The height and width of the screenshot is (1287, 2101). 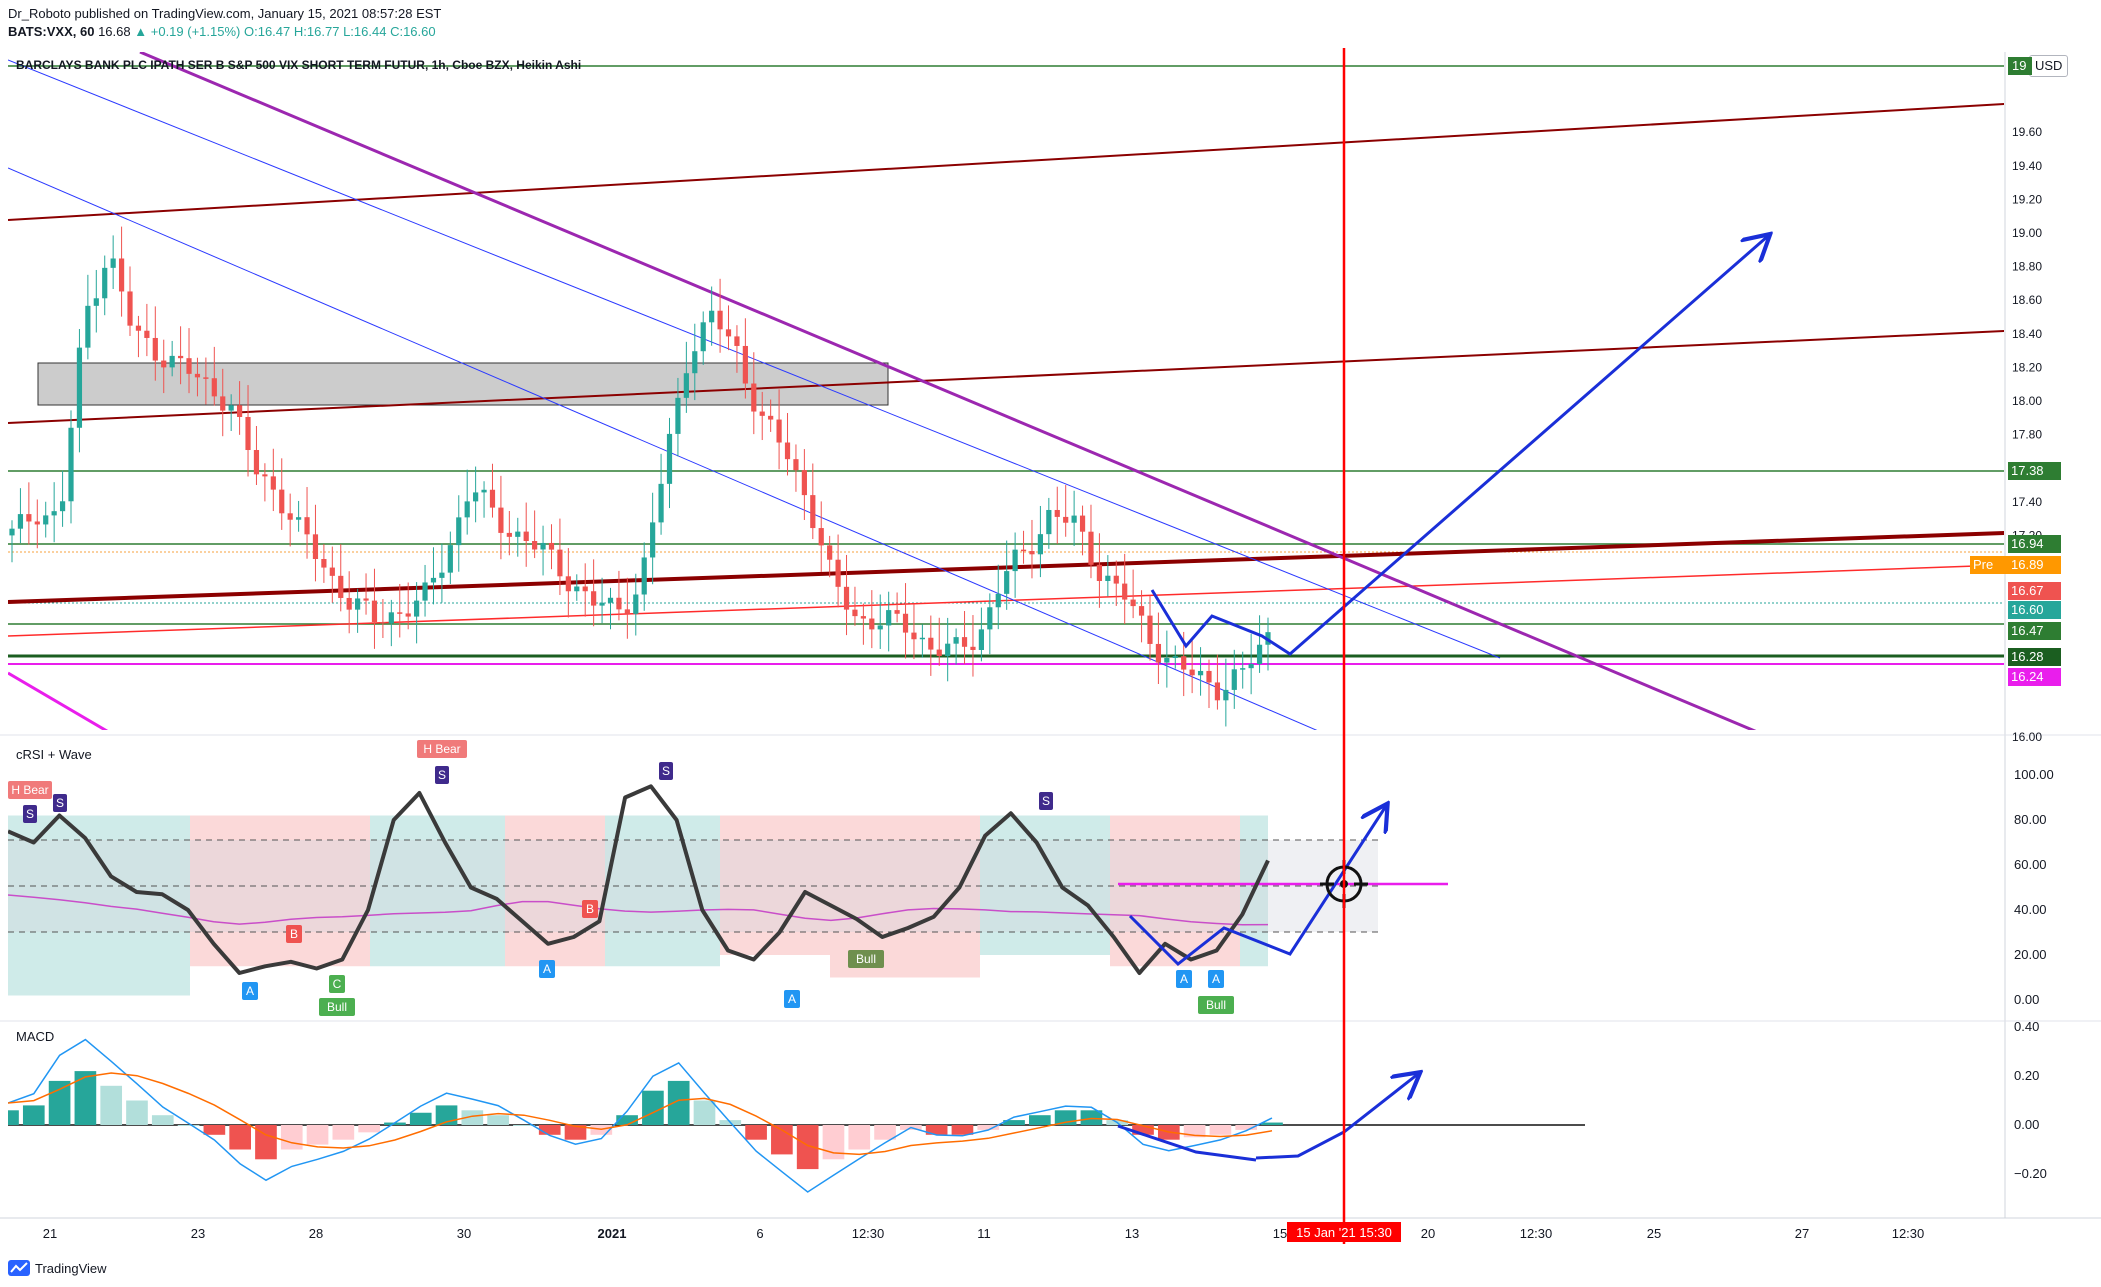 I want to click on macd-tick: 0.40, so click(x=2026, y=1026).